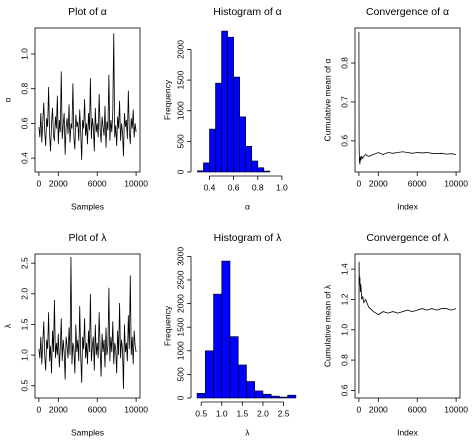 The height and width of the screenshot is (443, 474). Describe the element at coordinates (248, 238) in the screenshot. I see `panel-title: Histogram of λ` at that location.